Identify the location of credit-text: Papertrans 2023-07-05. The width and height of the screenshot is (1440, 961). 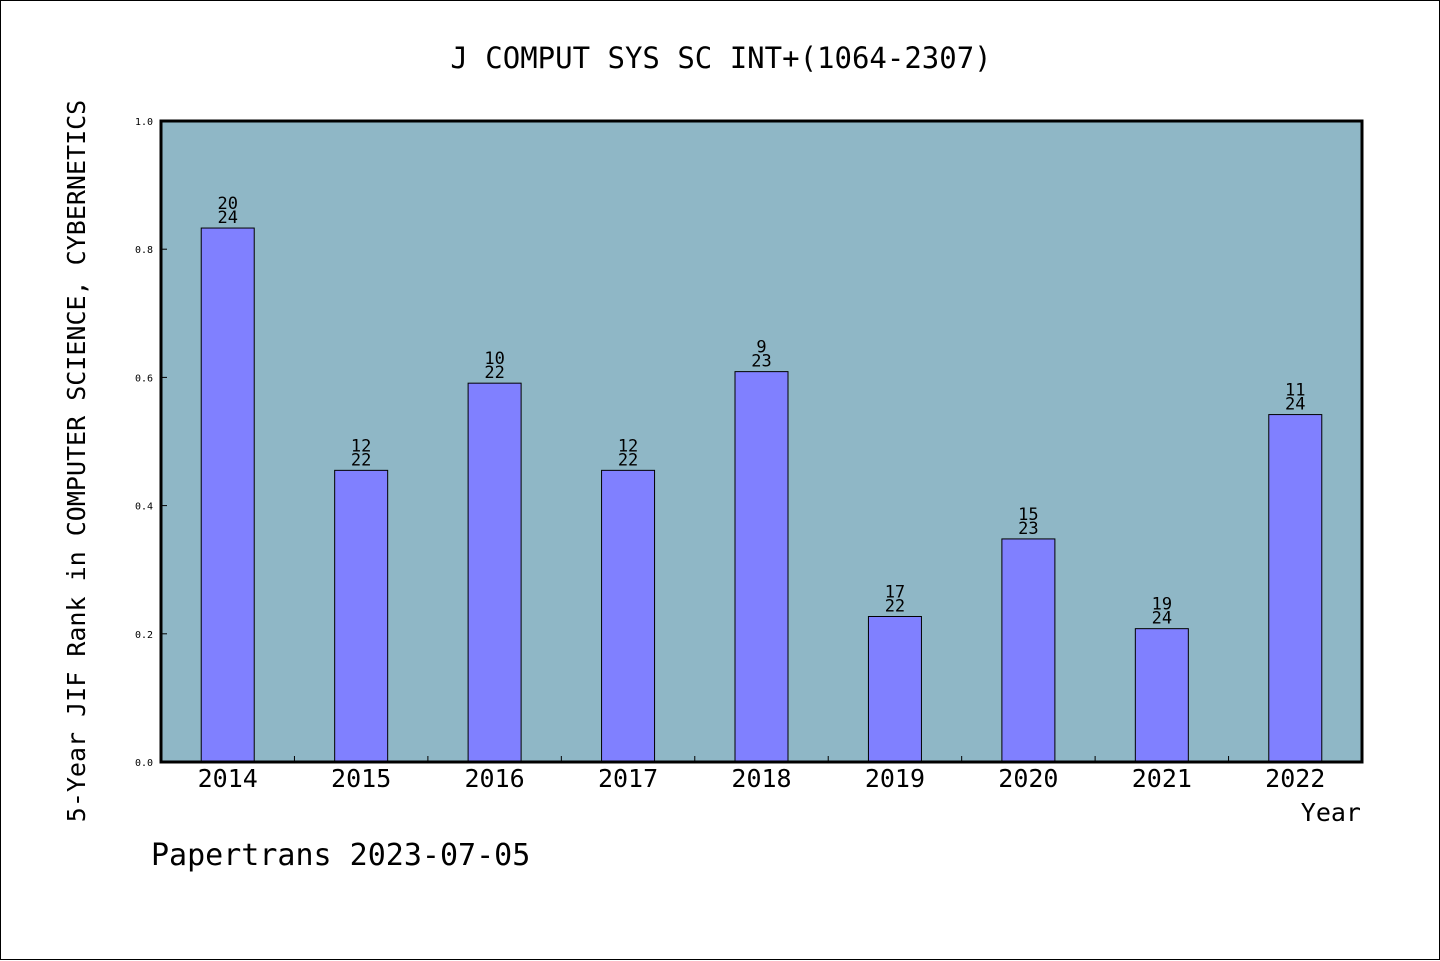
(340, 855).